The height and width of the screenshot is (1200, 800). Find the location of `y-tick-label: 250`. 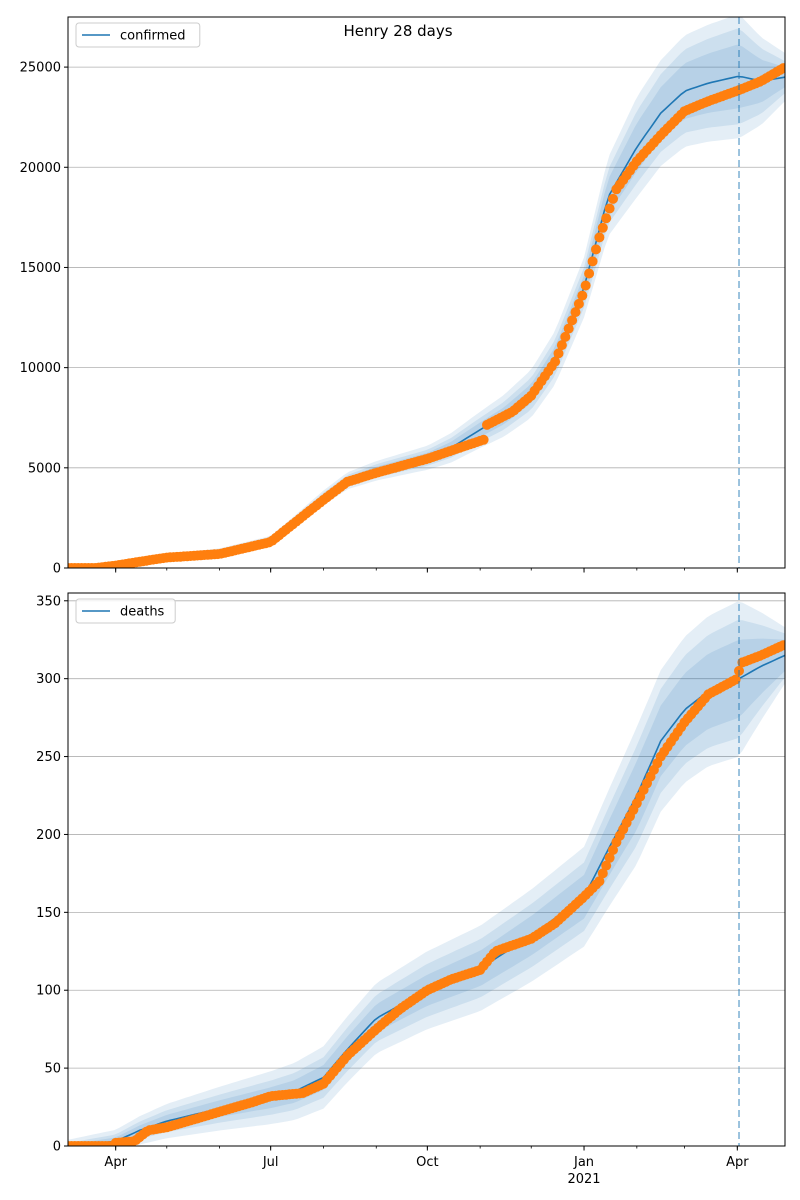

y-tick-label: 250 is located at coordinates (48, 757).